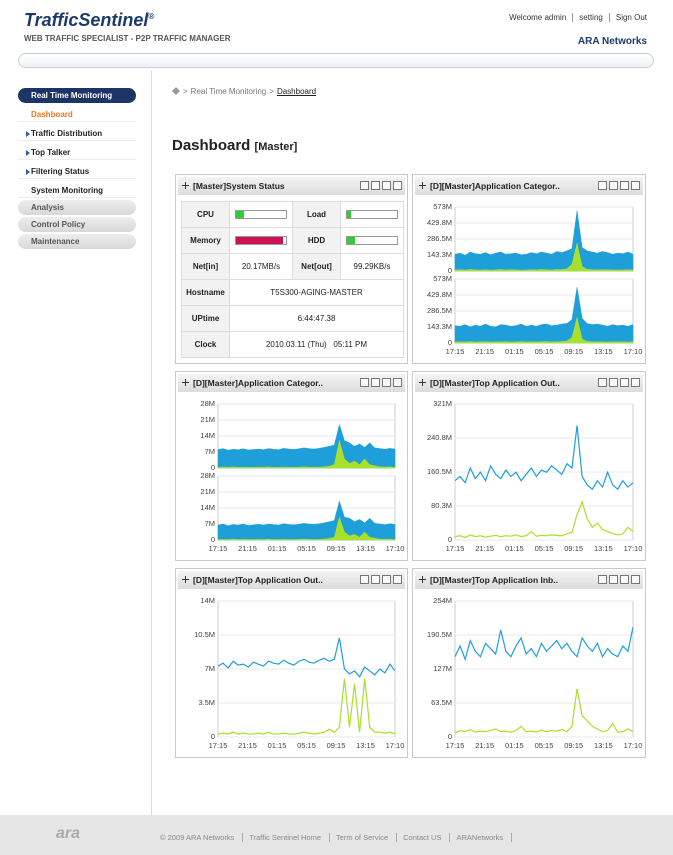 The image size is (673, 855). Describe the element at coordinates (261, 266) in the screenshot. I see `cell-value: 20.17MB/s` at that location.